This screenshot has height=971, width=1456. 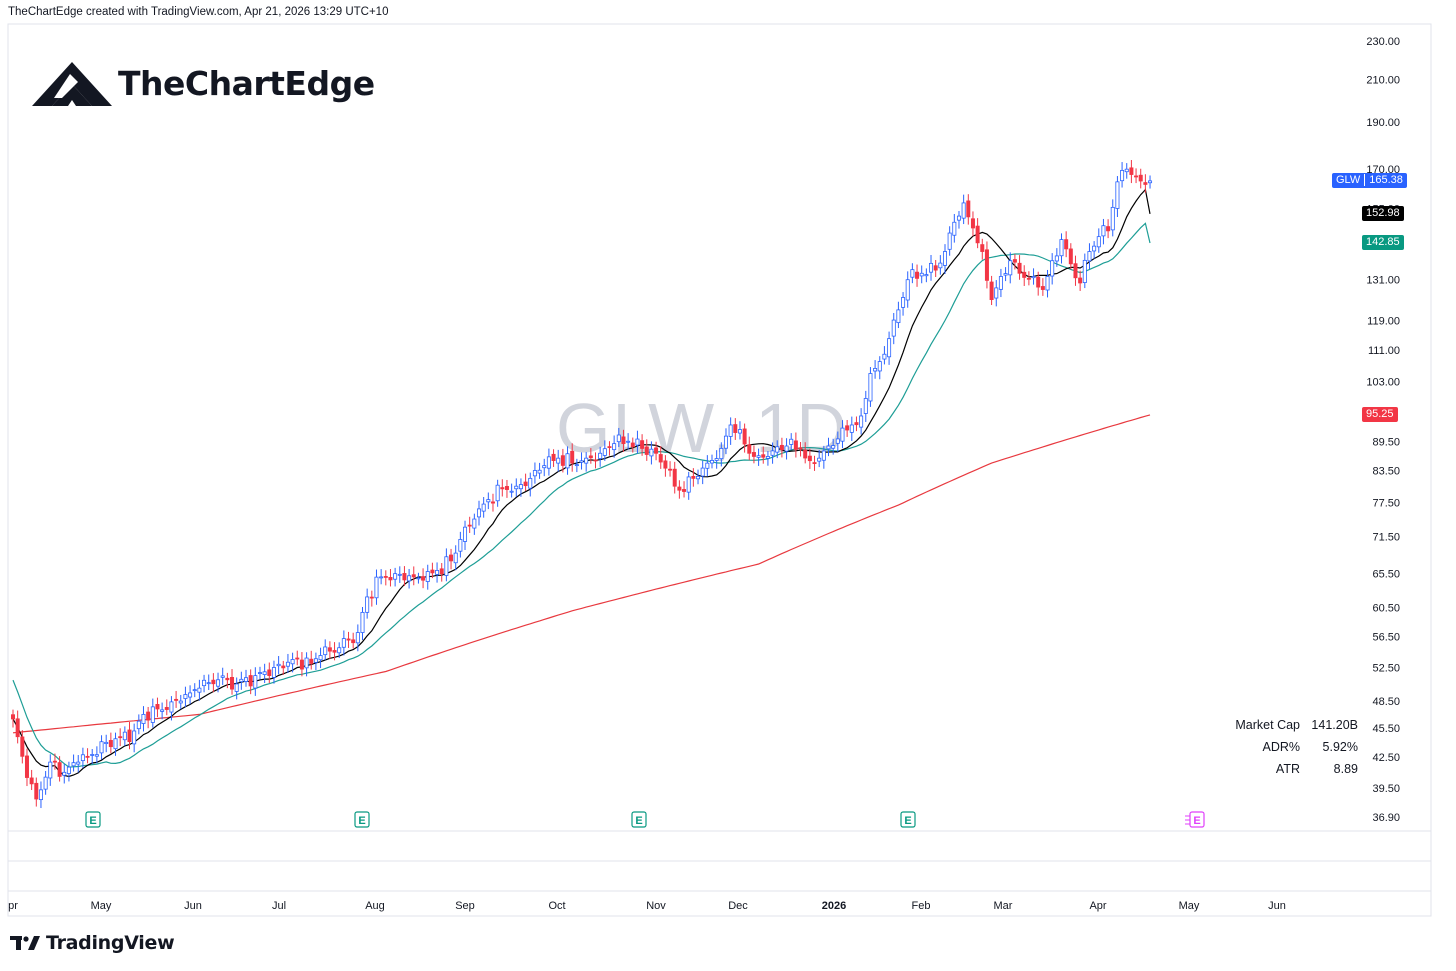 What do you see at coordinates (246, 83) in the screenshot?
I see `brand-name: TheChartEdge` at bounding box center [246, 83].